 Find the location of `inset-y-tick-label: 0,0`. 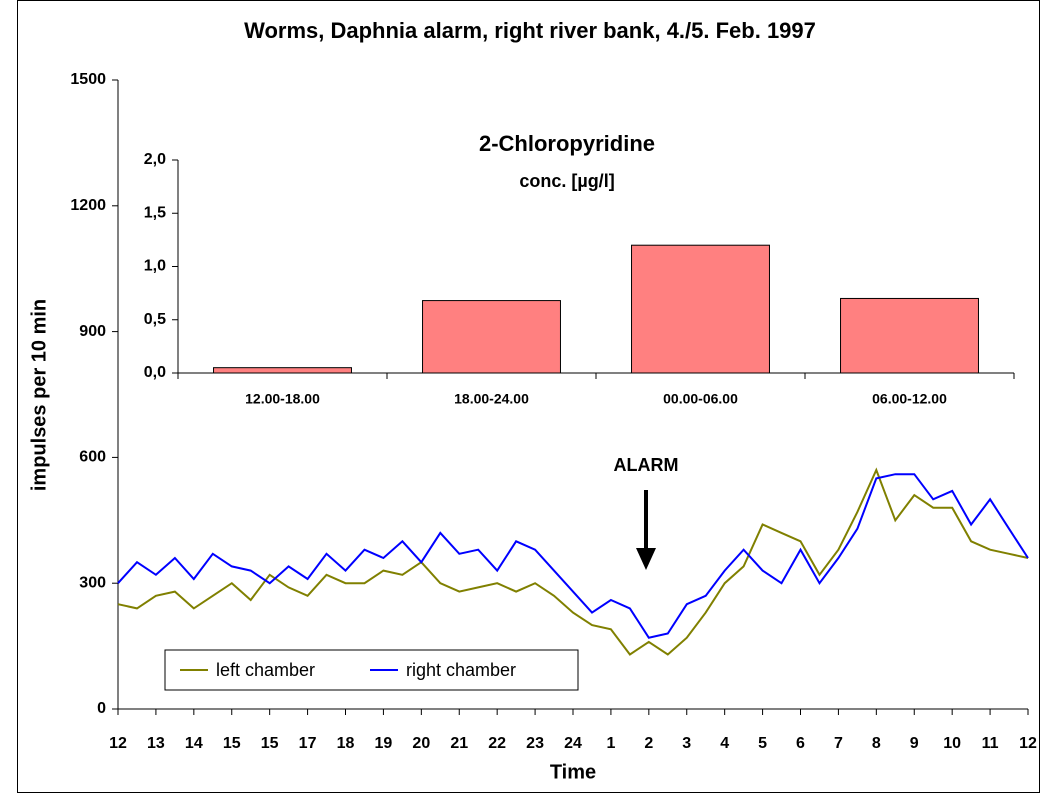

inset-y-tick-label: 0,0 is located at coordinates (155, 372).